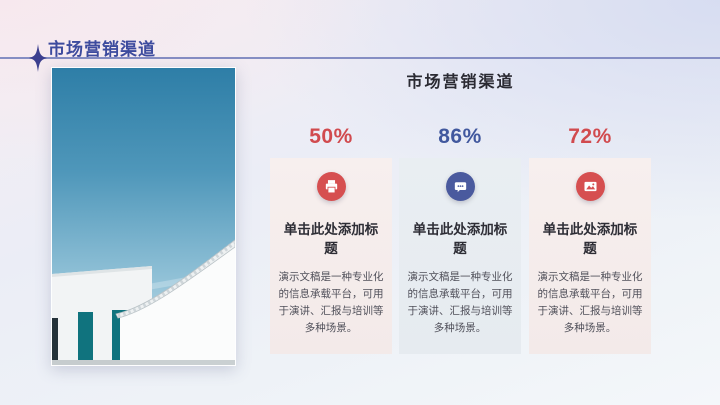 This screenshot has height=405, width=720. Describe the element at coordinates (38, 58) in the screenshot. I see `sparkle-icon` at that location.